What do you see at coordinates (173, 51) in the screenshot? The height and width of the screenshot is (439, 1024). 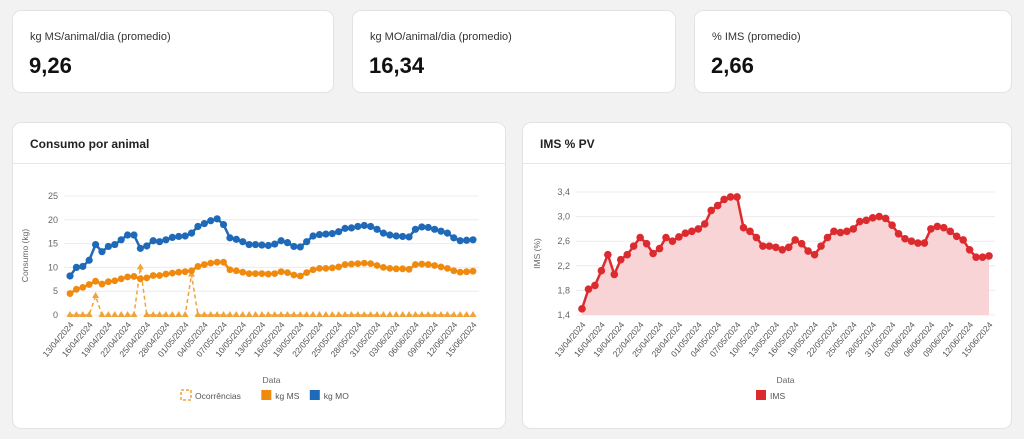 I see `kpi-card-kg-ms: kg MS/animal/dia (promedio) 9,26` at bounding box center [173, 51].